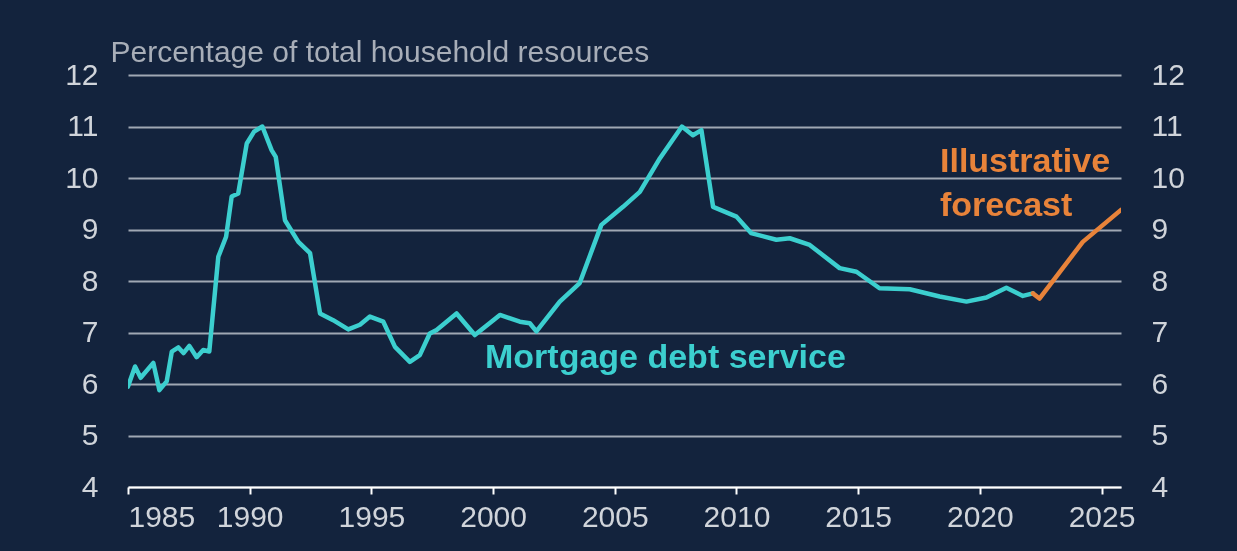  Describe the element at coordinates (90, 280) in the screenshot. I see `y-tick-label: 8` at that location.